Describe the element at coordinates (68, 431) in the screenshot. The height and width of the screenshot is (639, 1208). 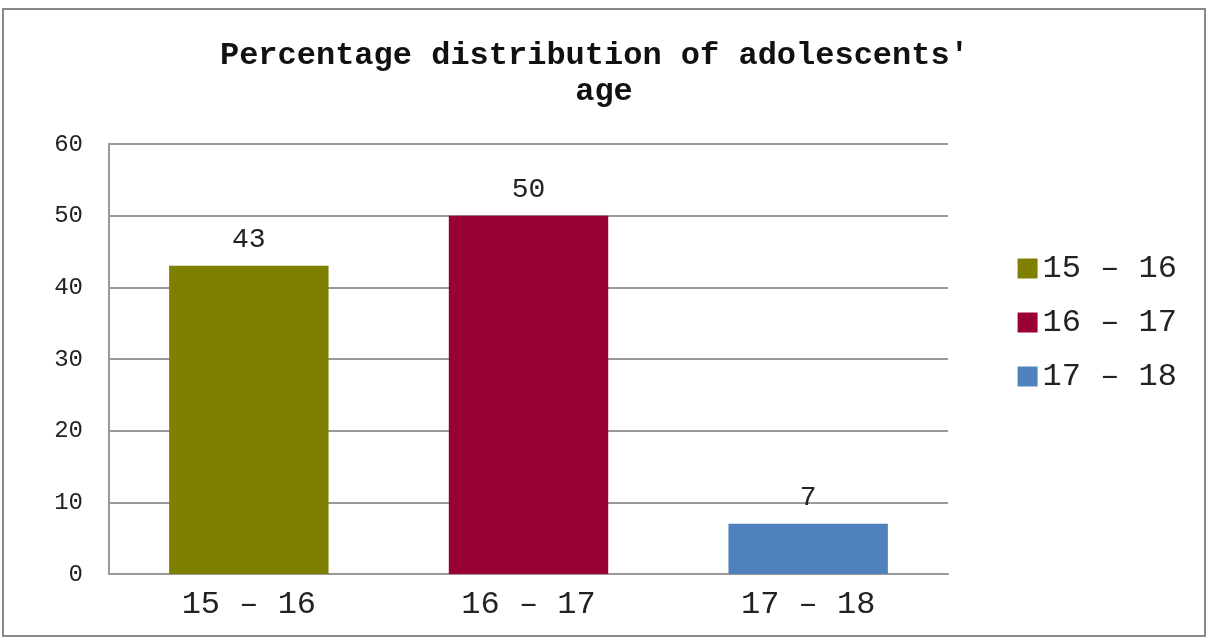
I see `y-tick-label: 20` at that location.